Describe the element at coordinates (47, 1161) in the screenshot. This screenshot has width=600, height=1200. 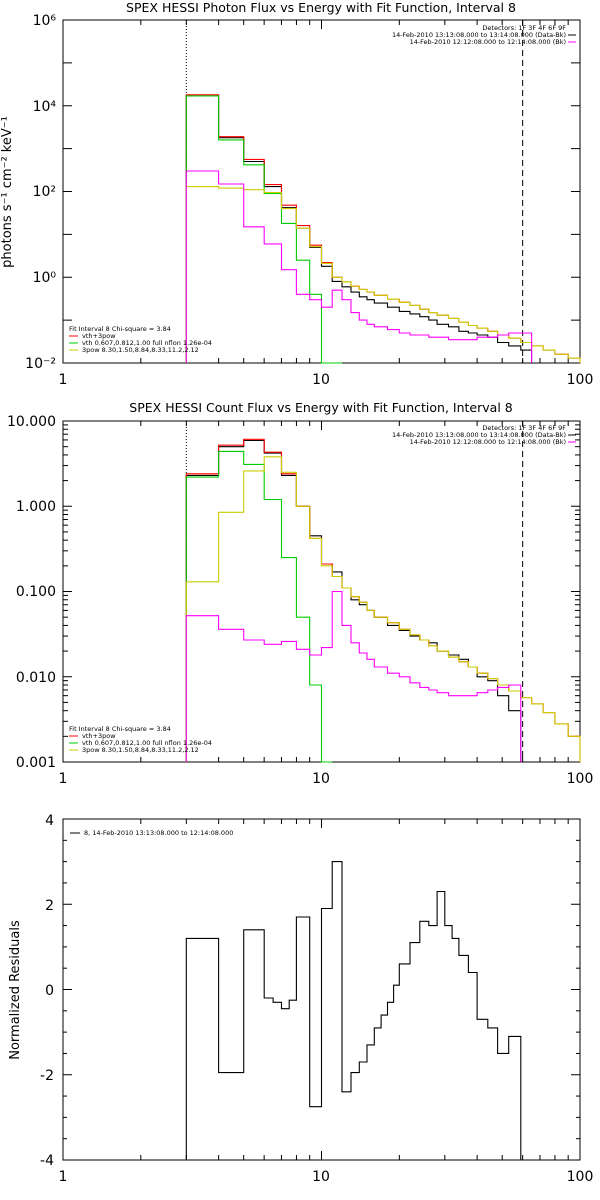
I see `residuals-y-tick-label: -4` at that location.